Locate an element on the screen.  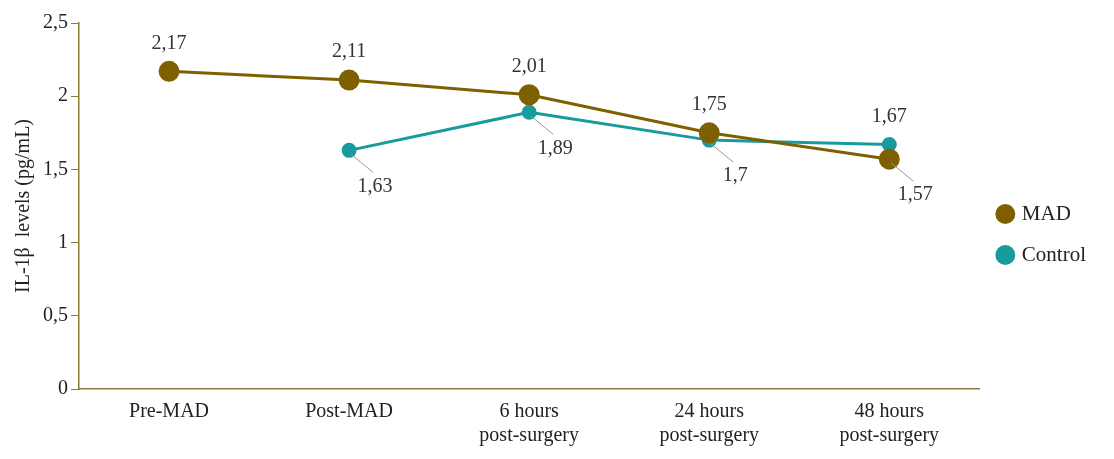
data-label: 1,63 is located at coordinates (375, 184).